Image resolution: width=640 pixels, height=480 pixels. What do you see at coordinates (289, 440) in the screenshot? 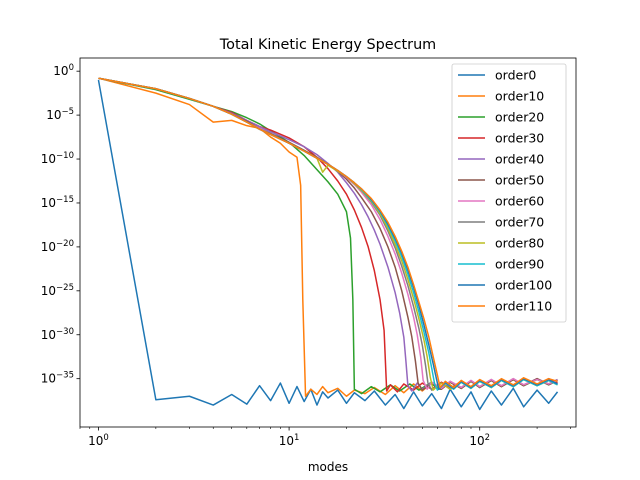
I see `x-tick-label: 101` at bounding box center [289, 440].